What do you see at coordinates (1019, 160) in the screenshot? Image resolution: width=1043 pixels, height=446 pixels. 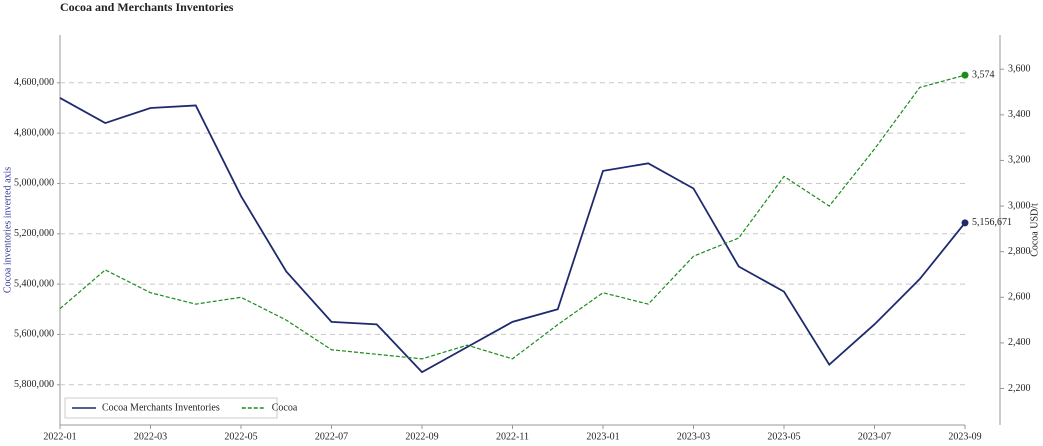 I see `y2-tick-label: 3,200` at bounding box center [1019, 160].